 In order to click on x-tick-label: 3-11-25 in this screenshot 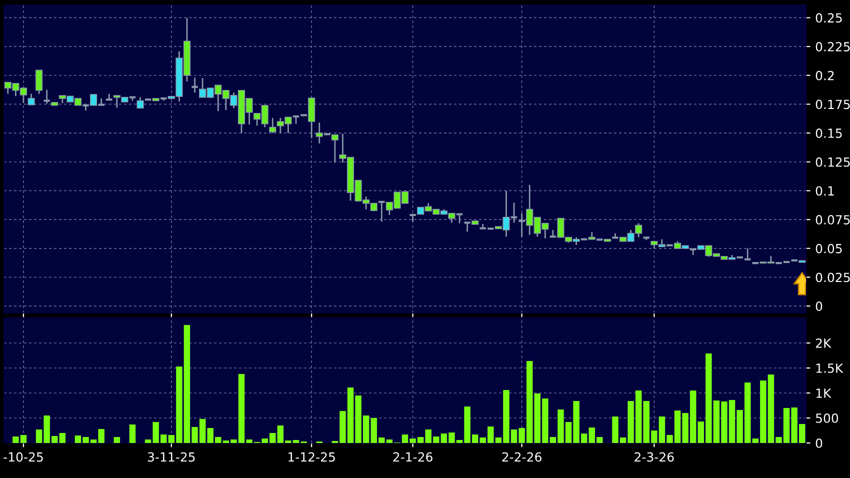, I will do `click(171, 457)`.